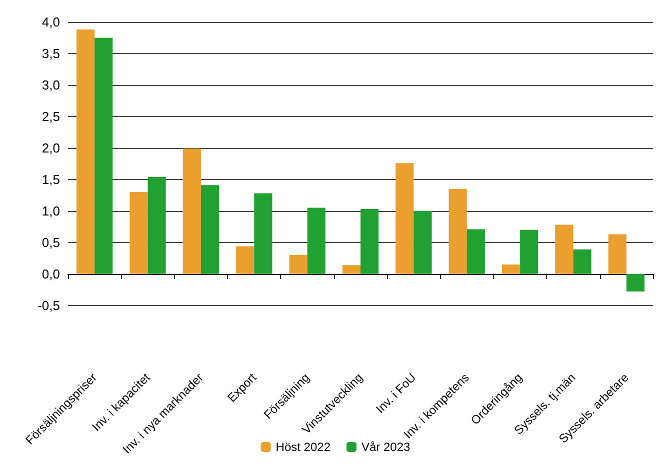 The width and height of the screenshot is (671, 466). Describe the element at coordinates (51, 148) in the screenshot. I see `y-tick-label: 2,0` at that location.